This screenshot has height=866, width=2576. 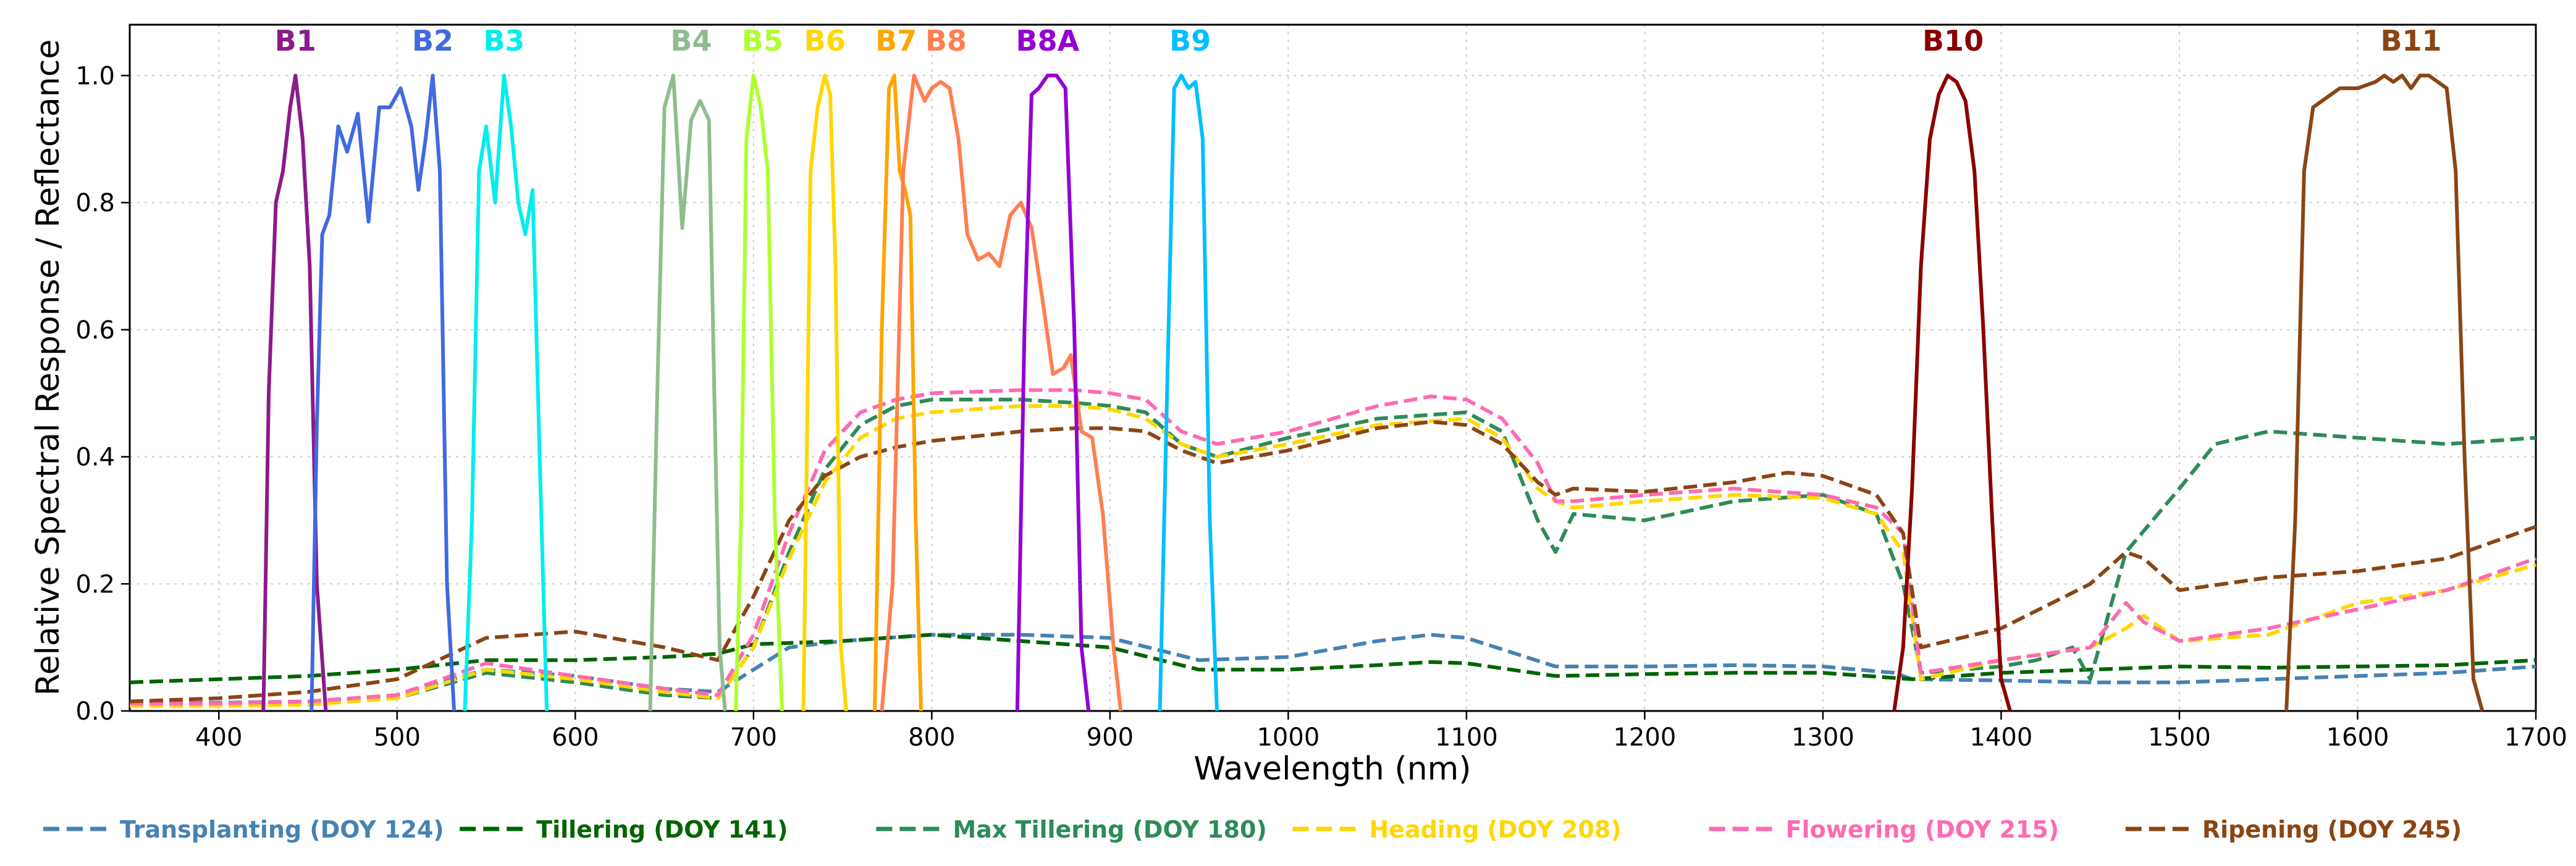 What do you see at coordinates (825, 40) in the screenshot?
I see `band-label: B6` at bounding box center [825, 40].